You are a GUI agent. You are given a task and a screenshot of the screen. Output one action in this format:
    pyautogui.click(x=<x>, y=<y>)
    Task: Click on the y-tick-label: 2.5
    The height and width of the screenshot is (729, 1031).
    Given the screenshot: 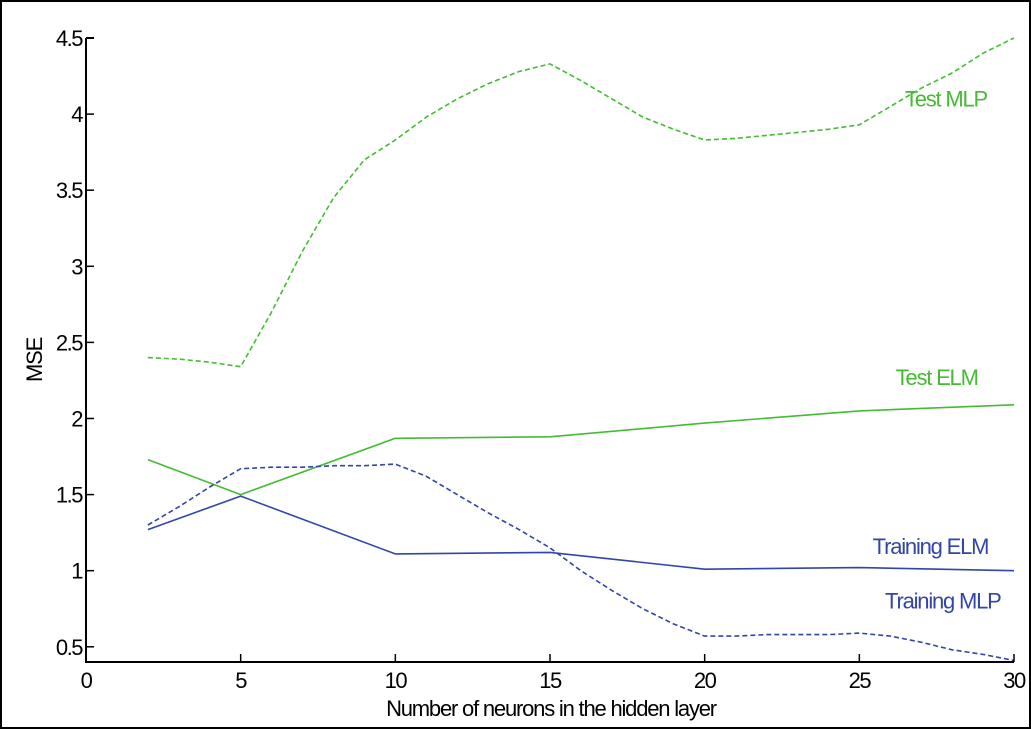 What is the action you would take?
    pyautogui.click(x=69, y=342)
    